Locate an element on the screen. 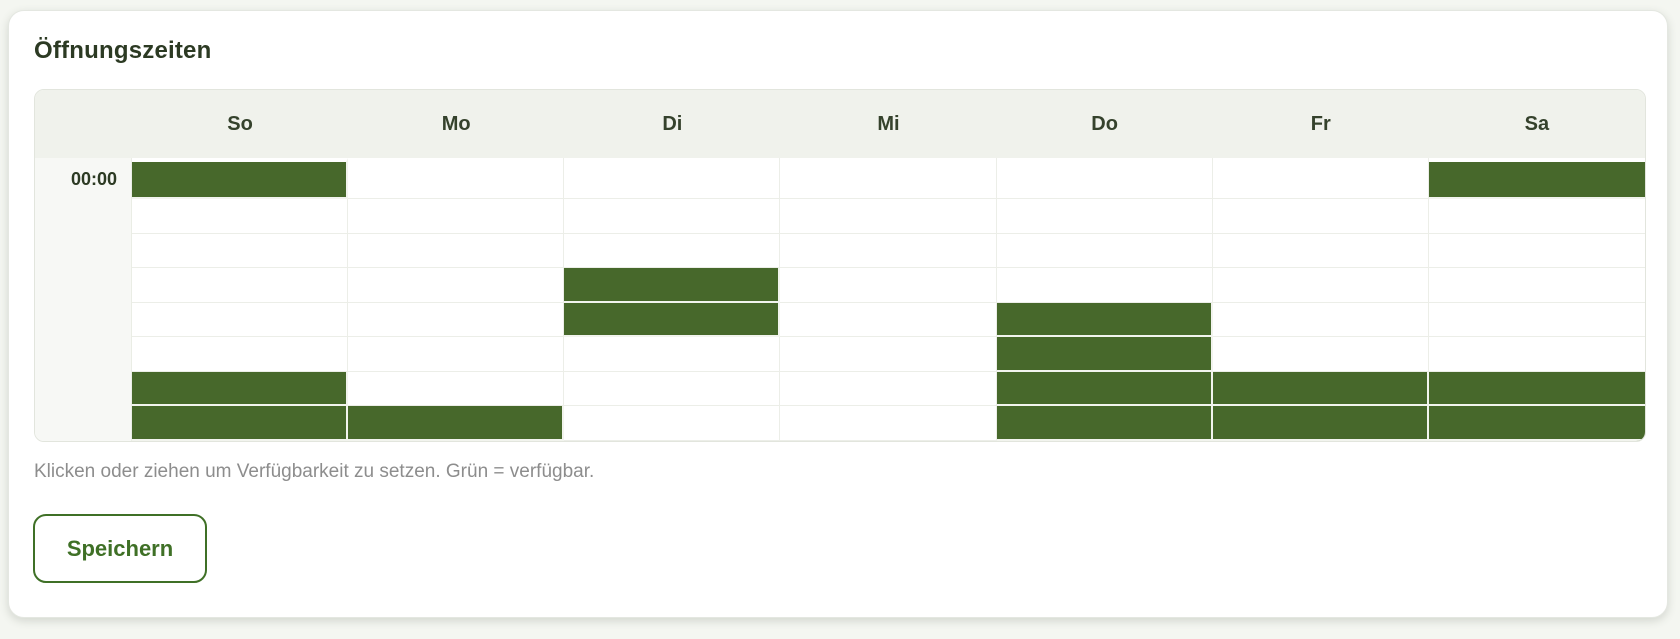 This screenshot has height=639, width=1680. availability-cell-mo-r2 is located at coordinates (456, 216).